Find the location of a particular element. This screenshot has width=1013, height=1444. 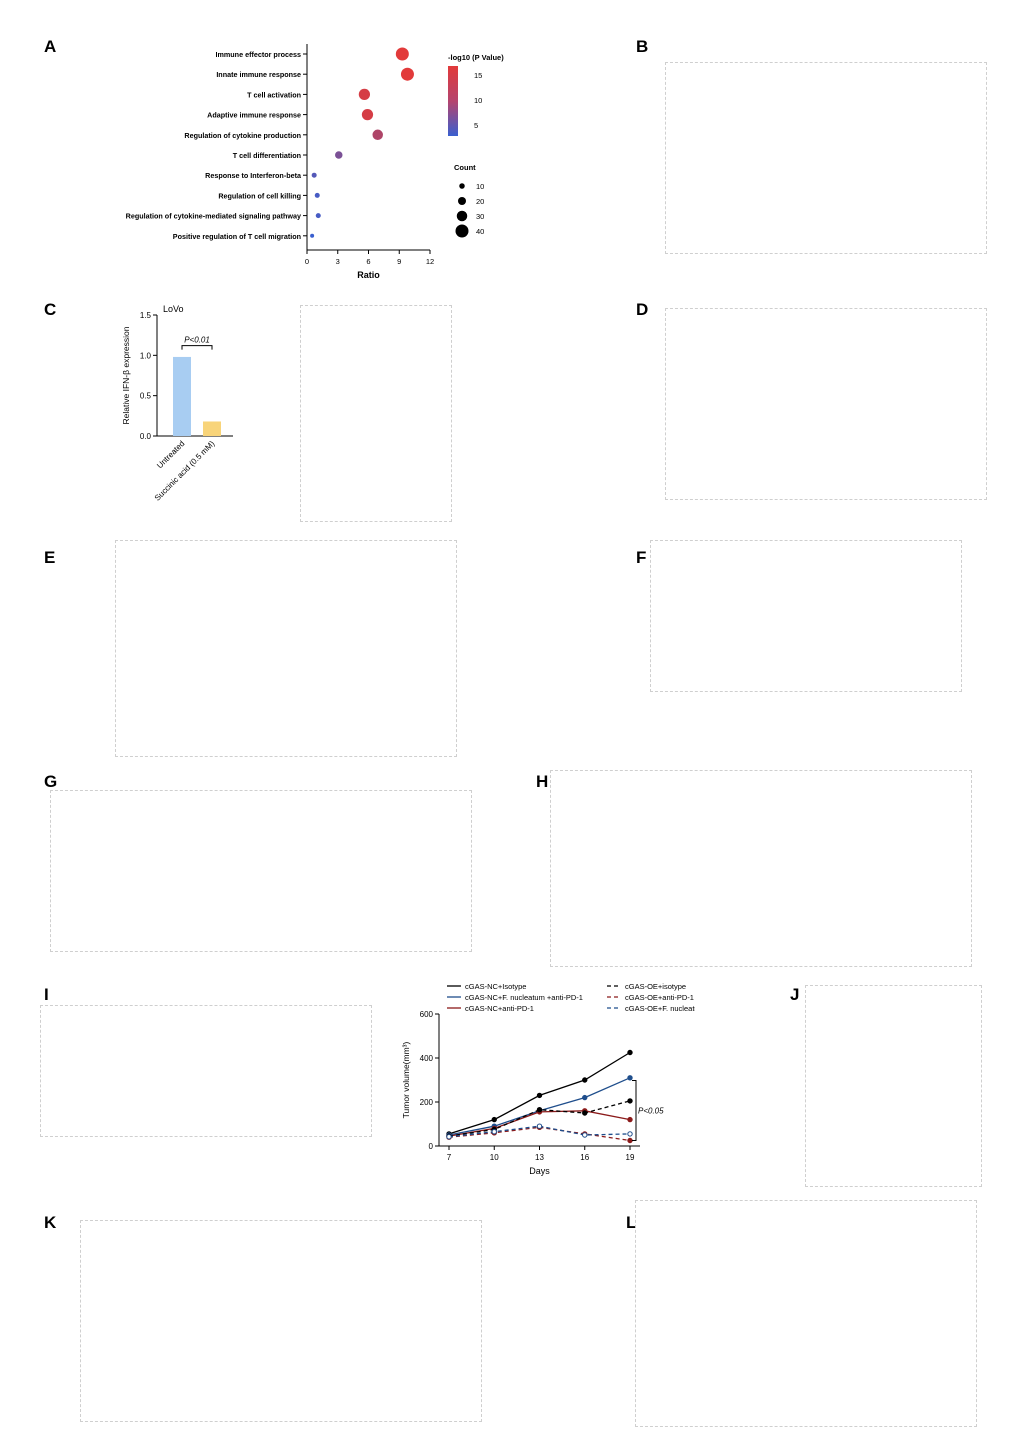

c-y-tick-label: 1.0 is located at coordinates (146, 355).